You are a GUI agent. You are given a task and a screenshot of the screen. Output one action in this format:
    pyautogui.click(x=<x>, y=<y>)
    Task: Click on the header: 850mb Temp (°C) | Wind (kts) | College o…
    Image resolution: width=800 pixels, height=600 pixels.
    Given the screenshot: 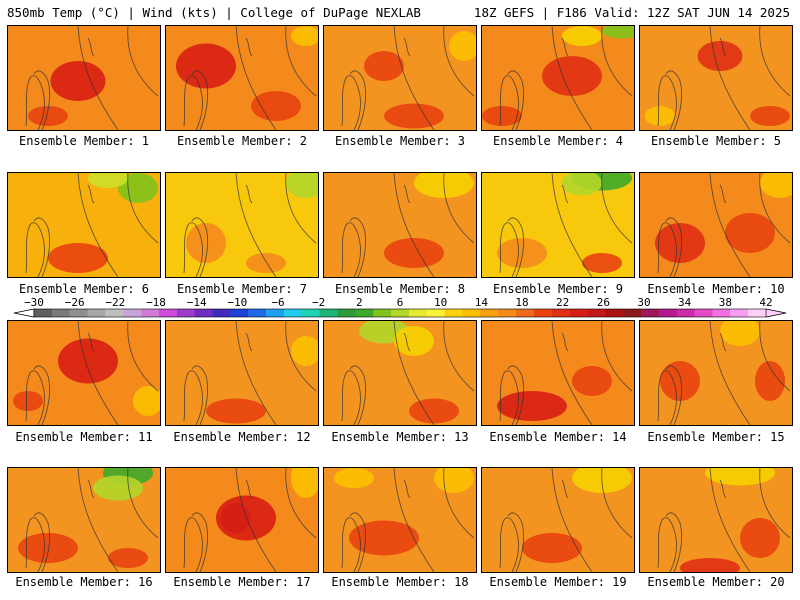 What is the action you would take?
    pyautogui.click(x=400, y=12)
    